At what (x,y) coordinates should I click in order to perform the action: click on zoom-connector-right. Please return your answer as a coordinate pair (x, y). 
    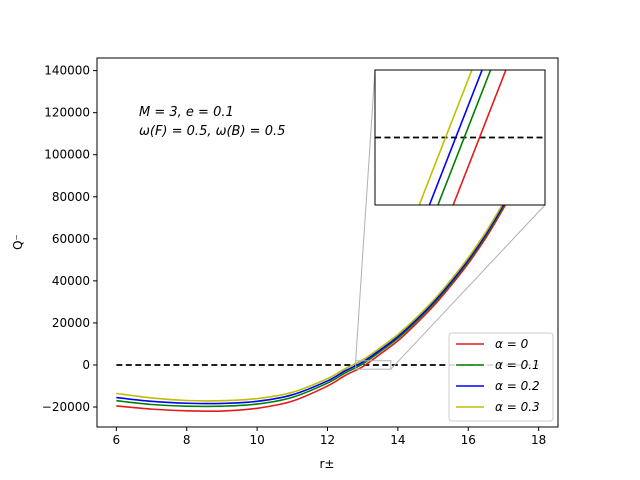
    Looking at the image, I should click on (468, 287).